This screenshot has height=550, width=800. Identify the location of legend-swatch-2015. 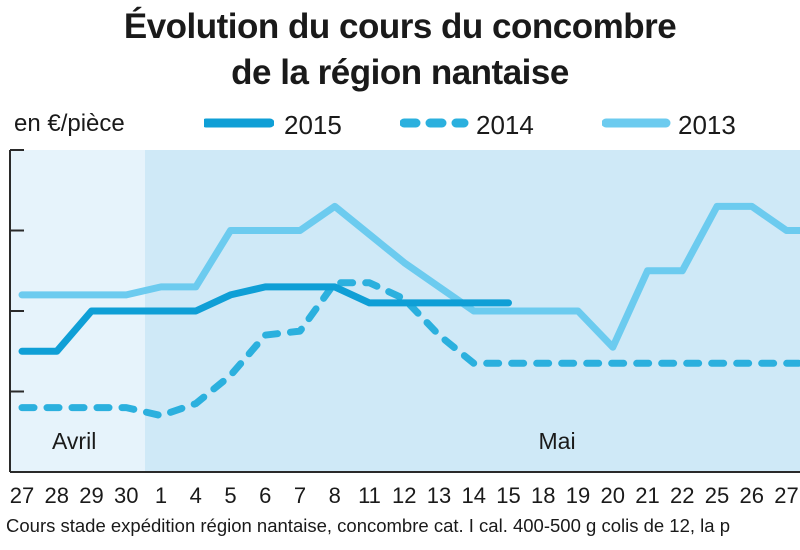
(239, 123).